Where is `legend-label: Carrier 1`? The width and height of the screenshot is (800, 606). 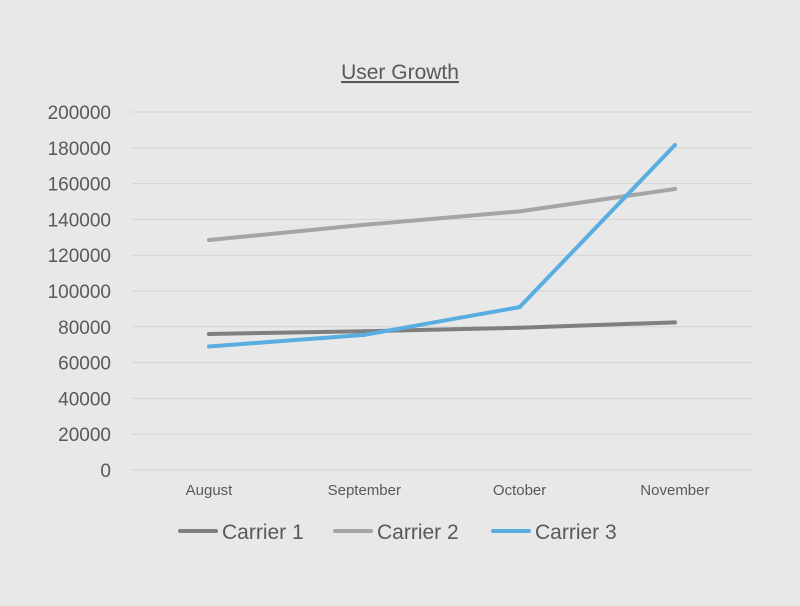 legend-label: Carrier 1 is located at coordinates (263, 532).